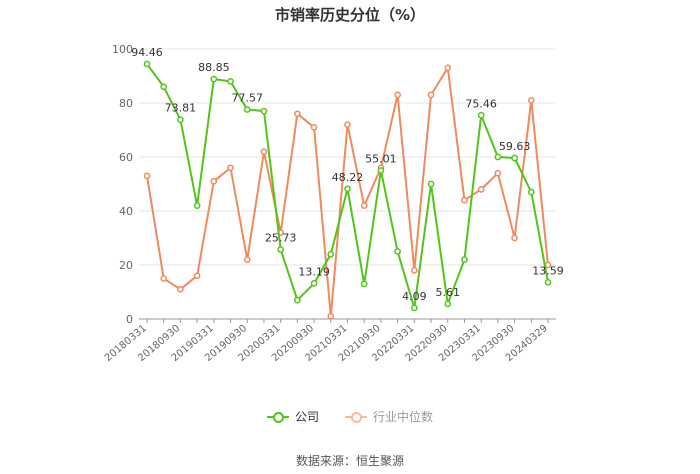 Image resolution: width=700 pixels, height=474 pixels. I want to click on legend-swatch-industry-median, so click(356, 417).